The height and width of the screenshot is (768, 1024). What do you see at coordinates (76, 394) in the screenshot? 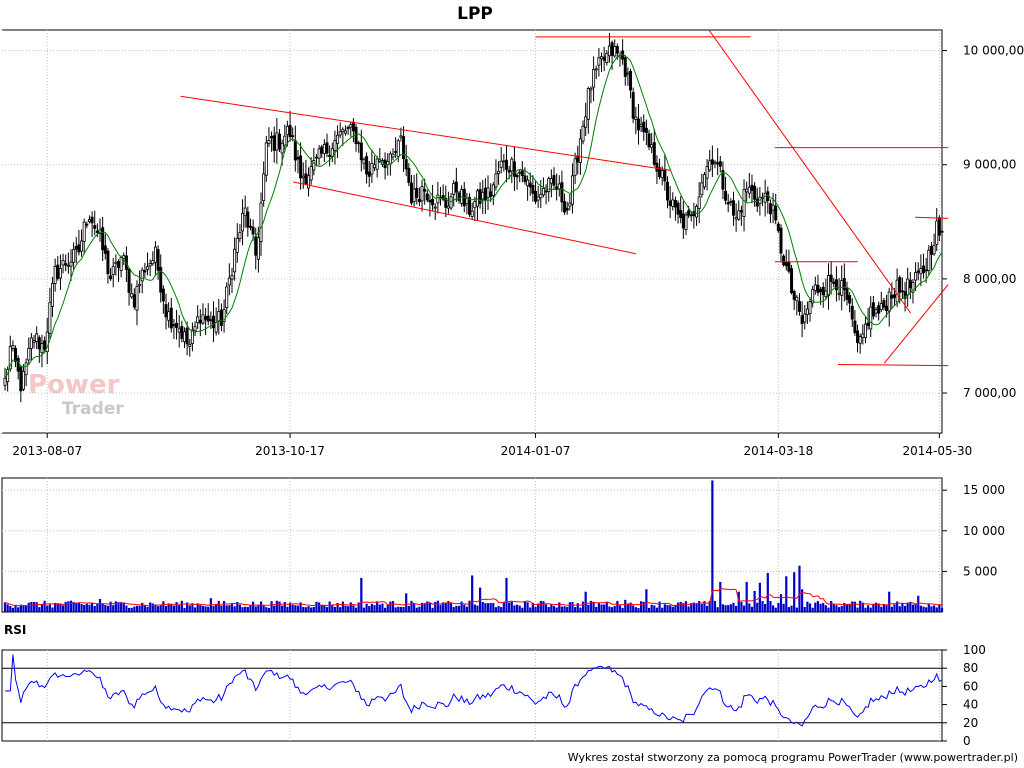
I see `powertrader-watermark: Power Trader` at bounding box center [76, 394].